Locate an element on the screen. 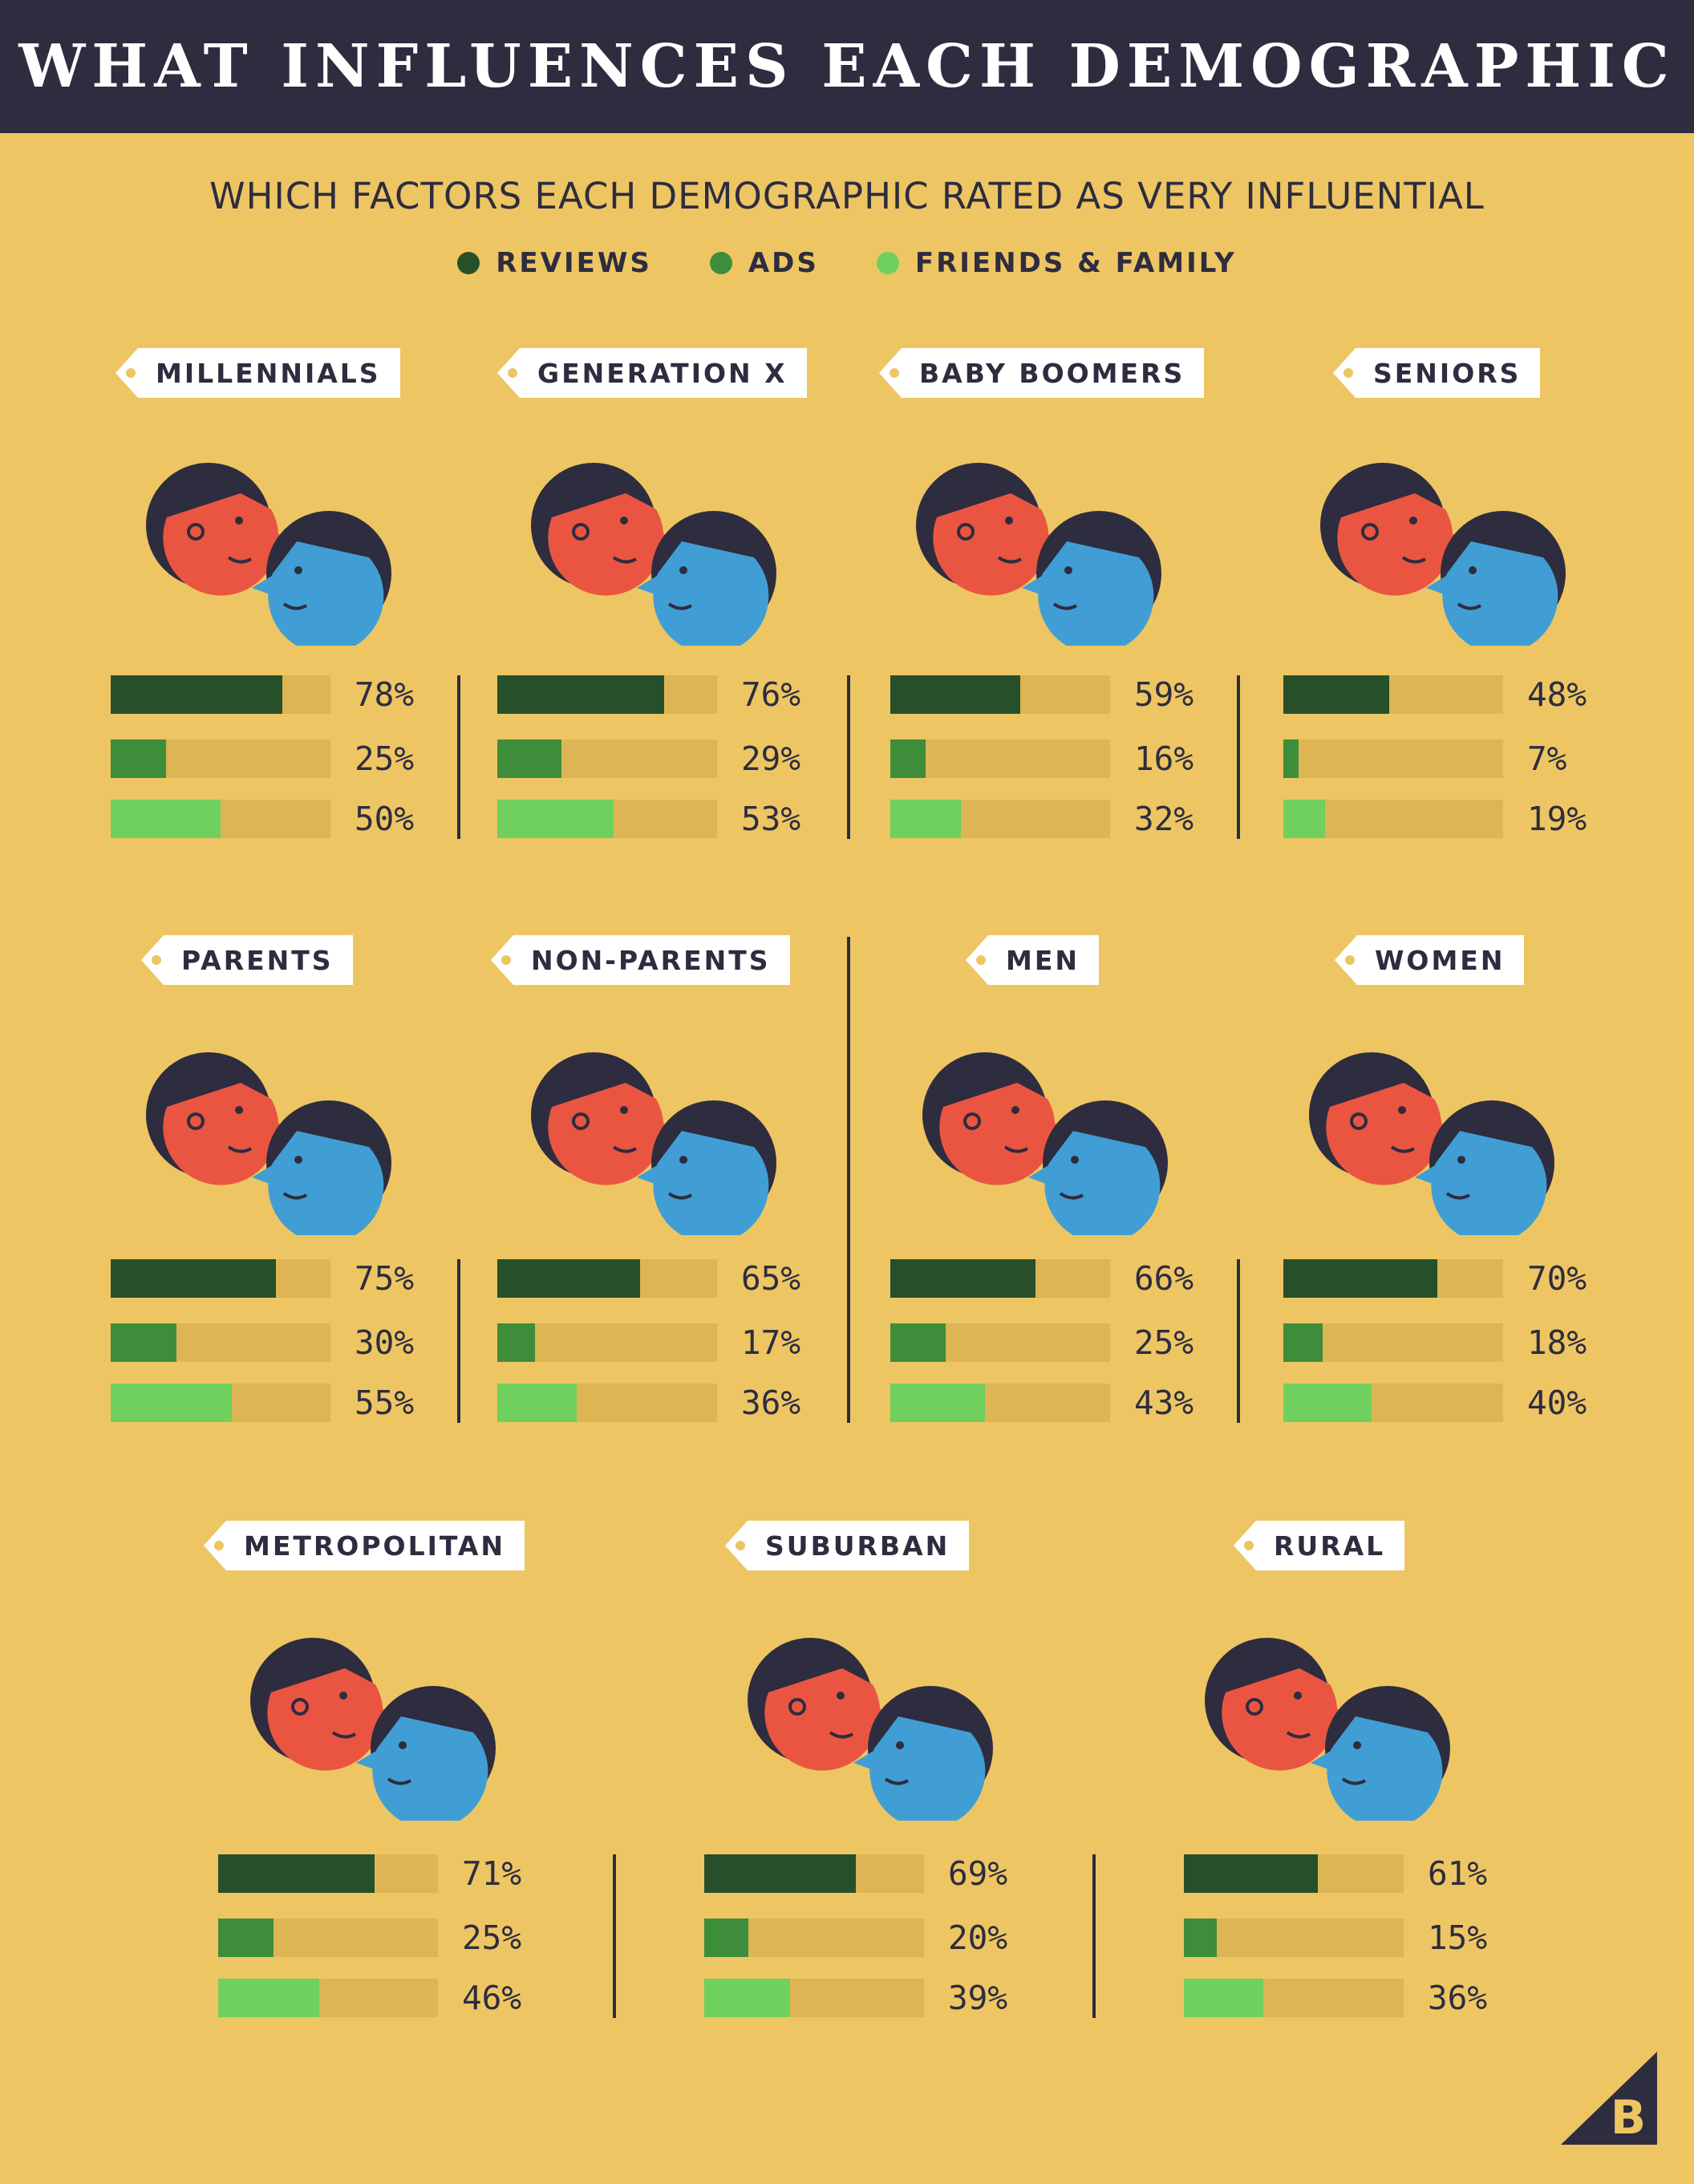 This screenshot has height=2184, width=1694. page-title: WHAT INFLUENCES EACH DEMOGRAPHIC is located at coordinates (847, 66).